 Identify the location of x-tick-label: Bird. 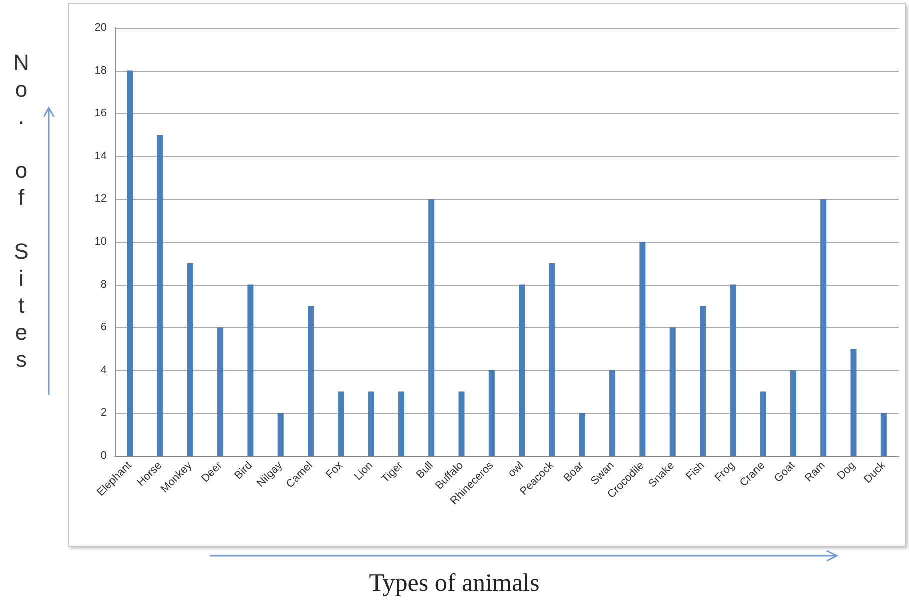
(243, 471).